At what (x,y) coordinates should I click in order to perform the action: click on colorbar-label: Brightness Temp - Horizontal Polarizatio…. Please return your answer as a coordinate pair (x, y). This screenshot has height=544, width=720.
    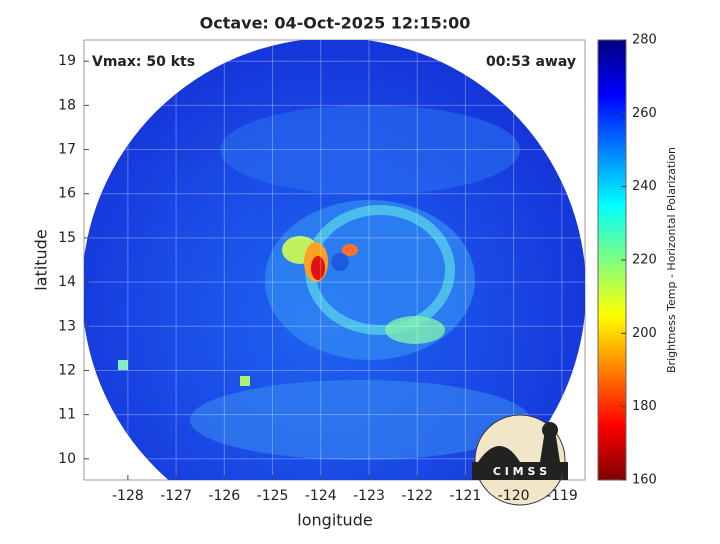
    Looking at the image, I should click on (671, 260).